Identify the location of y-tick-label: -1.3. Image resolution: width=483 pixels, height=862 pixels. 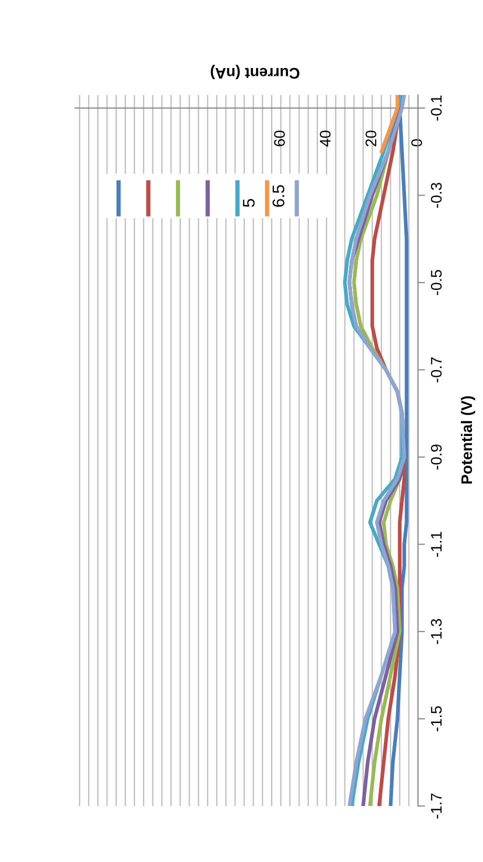
(436, 631).